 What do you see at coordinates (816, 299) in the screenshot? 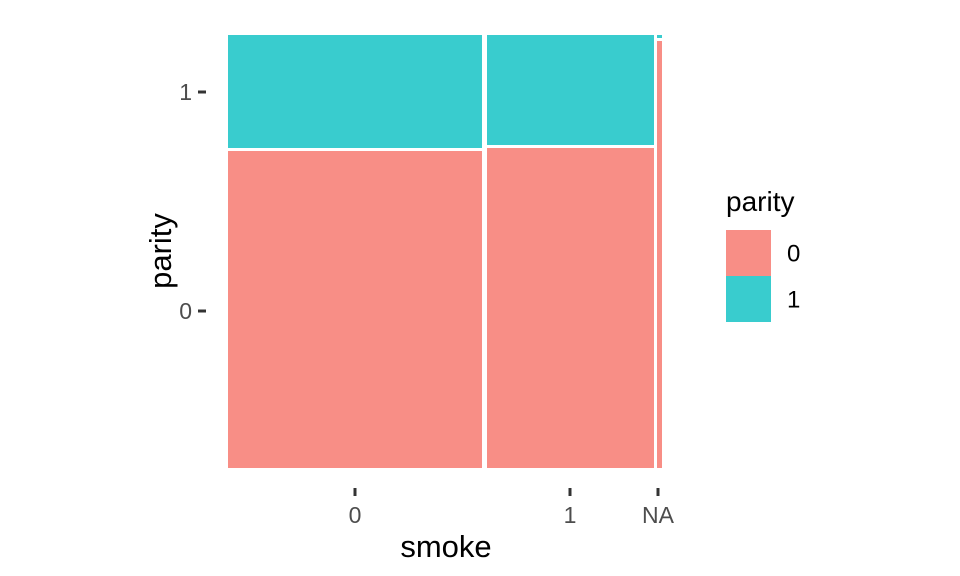
I see `legend-item-1: 1` at bounding box center [816, 299].